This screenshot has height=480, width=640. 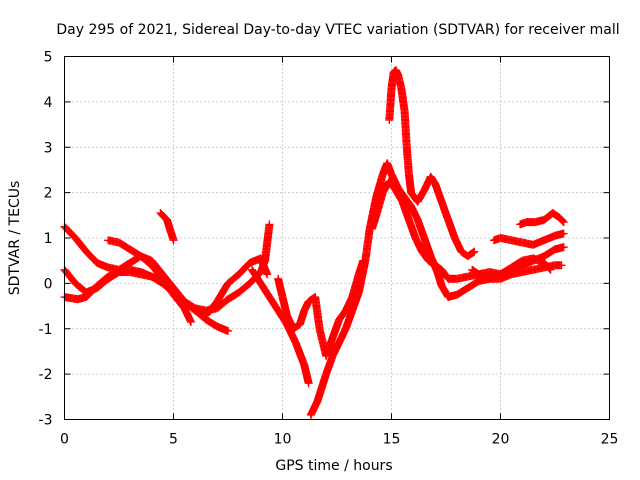 I want to click on y-tick-label: 2, so click(x=48, y=194).